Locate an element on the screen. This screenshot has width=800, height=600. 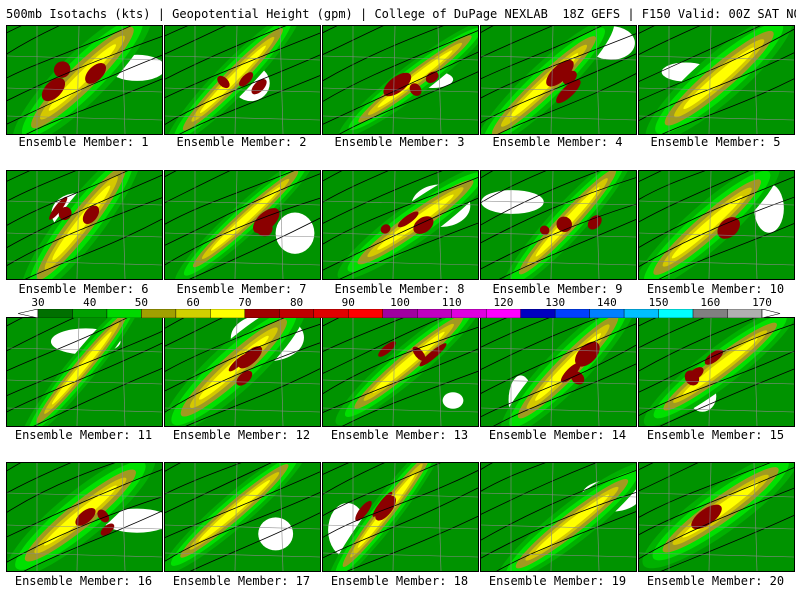
ensemble-member-label: Ensemble Member: 4 is located at coordinates (557, 142).